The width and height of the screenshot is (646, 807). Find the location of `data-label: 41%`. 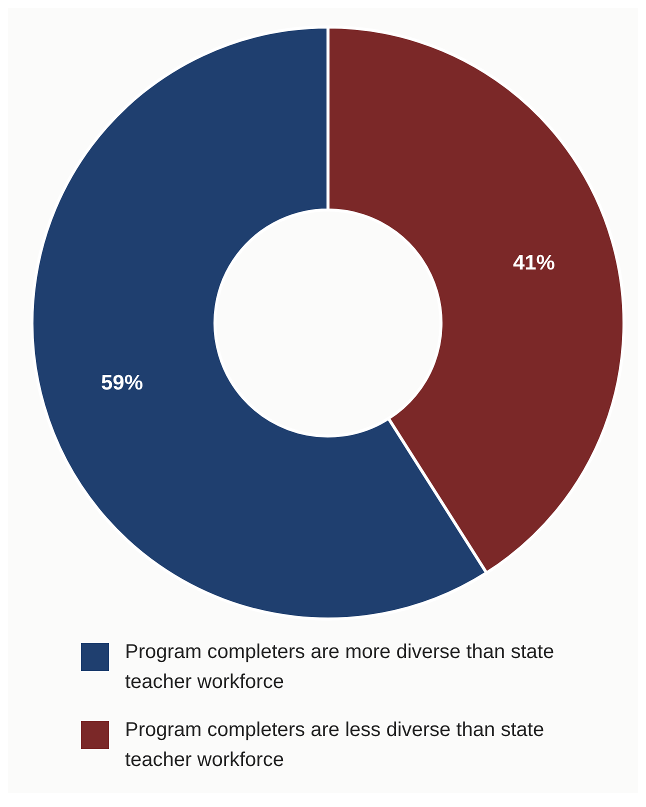

data-label: 41% is located at coordinates (534, 263).